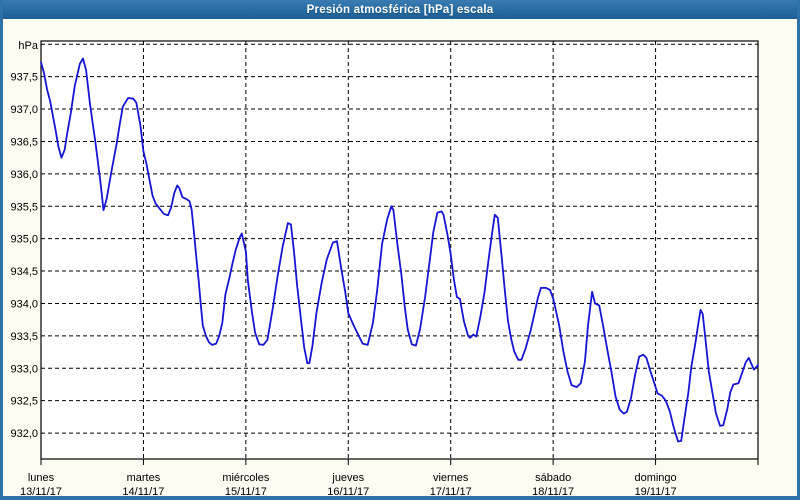  Describe the element at coordinates (24, 402) in the screenshot. I see `y-tick-label: 932,5` at that location.